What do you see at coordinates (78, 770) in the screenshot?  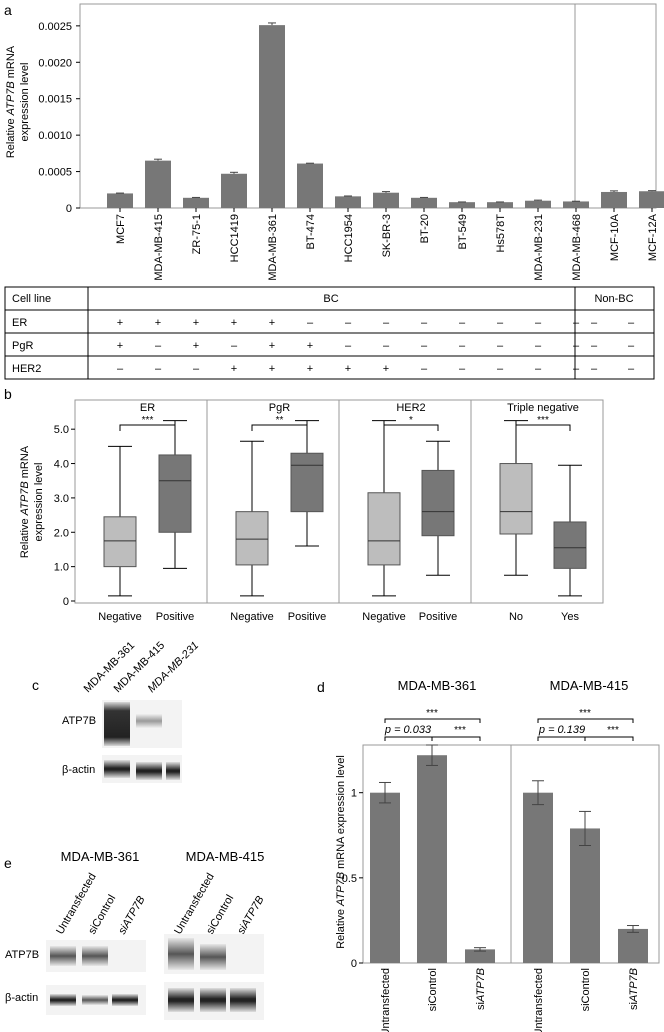 I see `c-row-label-bactin: β-actin` at bounding box center [78, 770].